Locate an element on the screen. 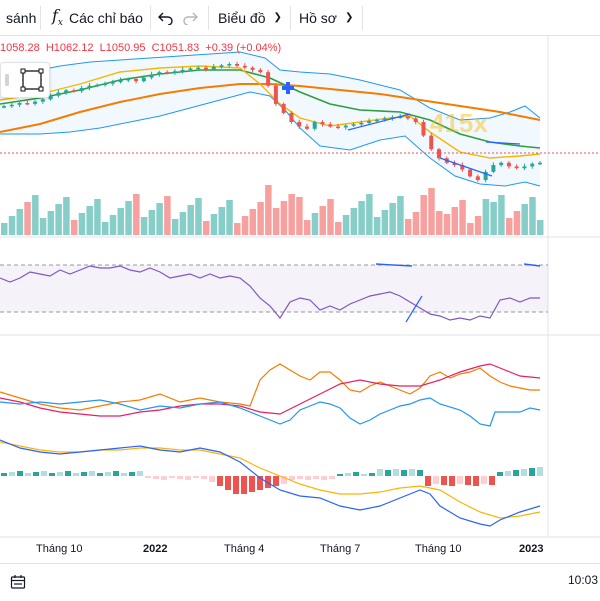  indicators-button: fx Các chỉ báo is located at coordinates (97, 17).